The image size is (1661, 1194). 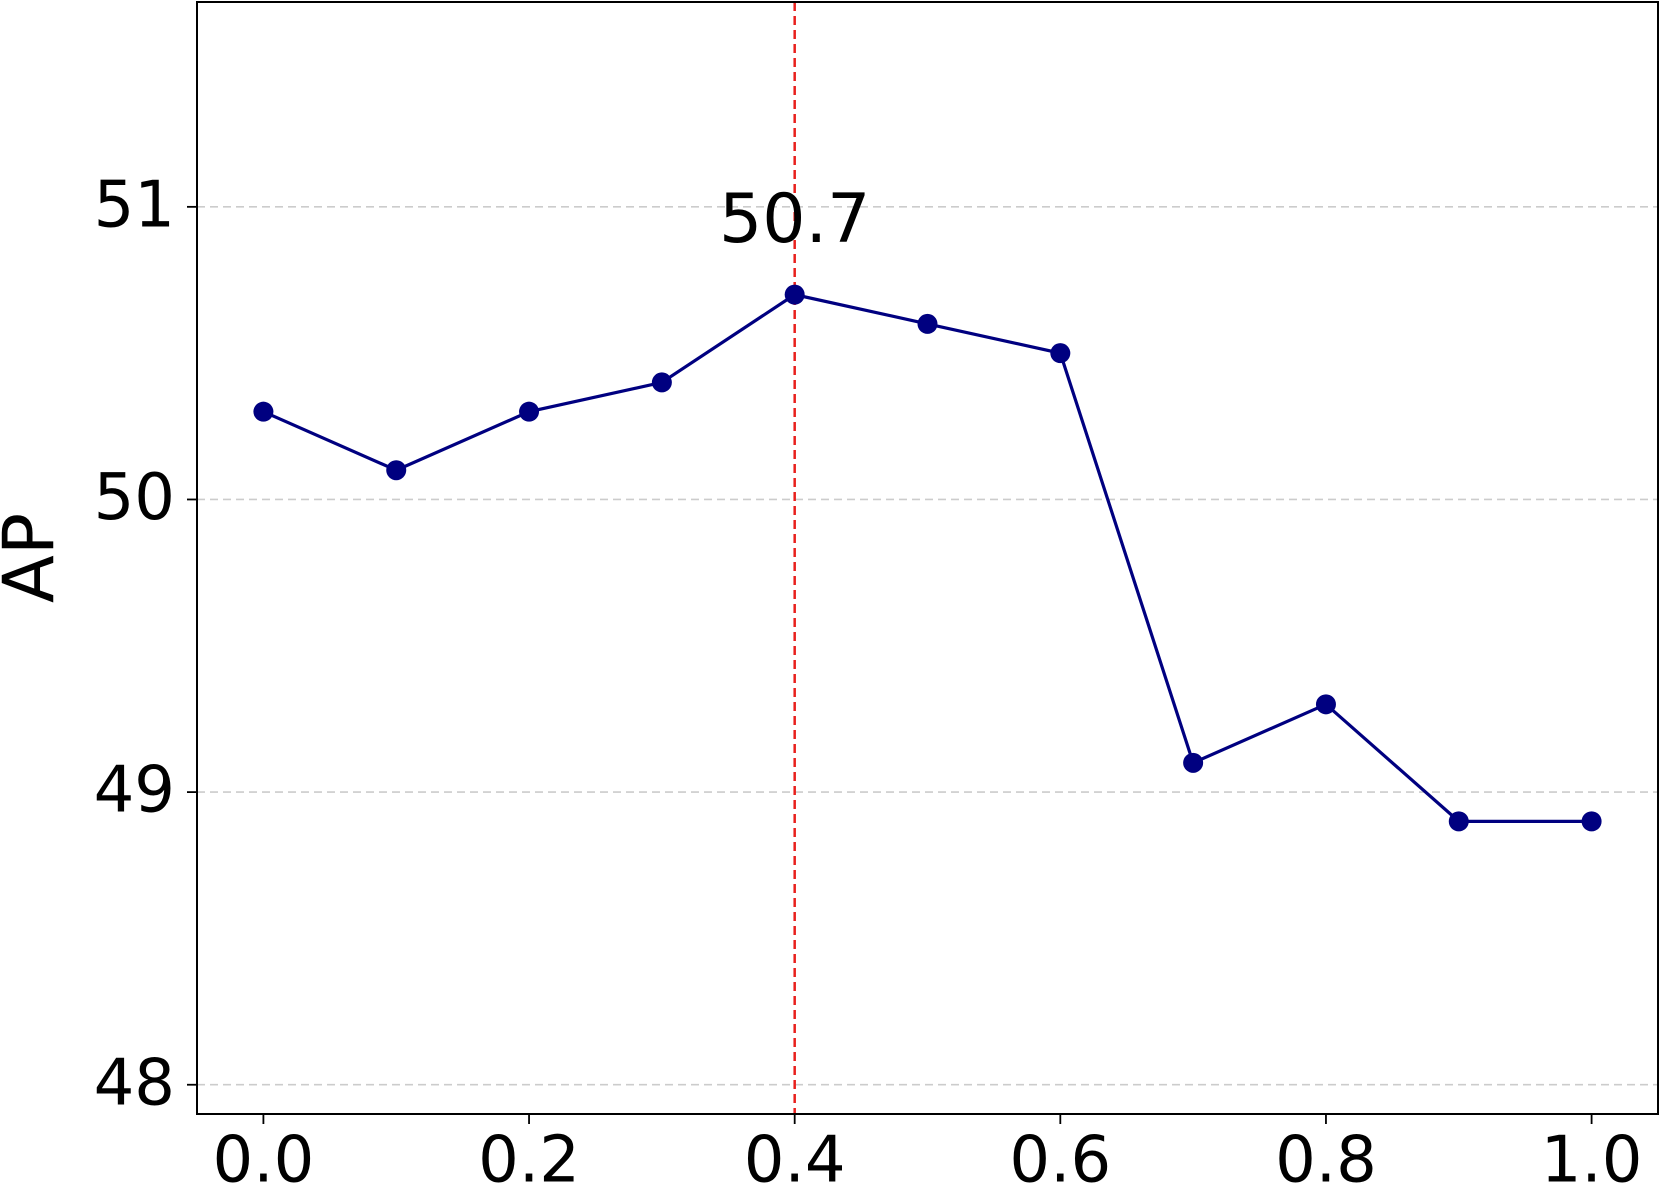 I want to click on y-tick-label: 48, so click(x=134, y=1083).